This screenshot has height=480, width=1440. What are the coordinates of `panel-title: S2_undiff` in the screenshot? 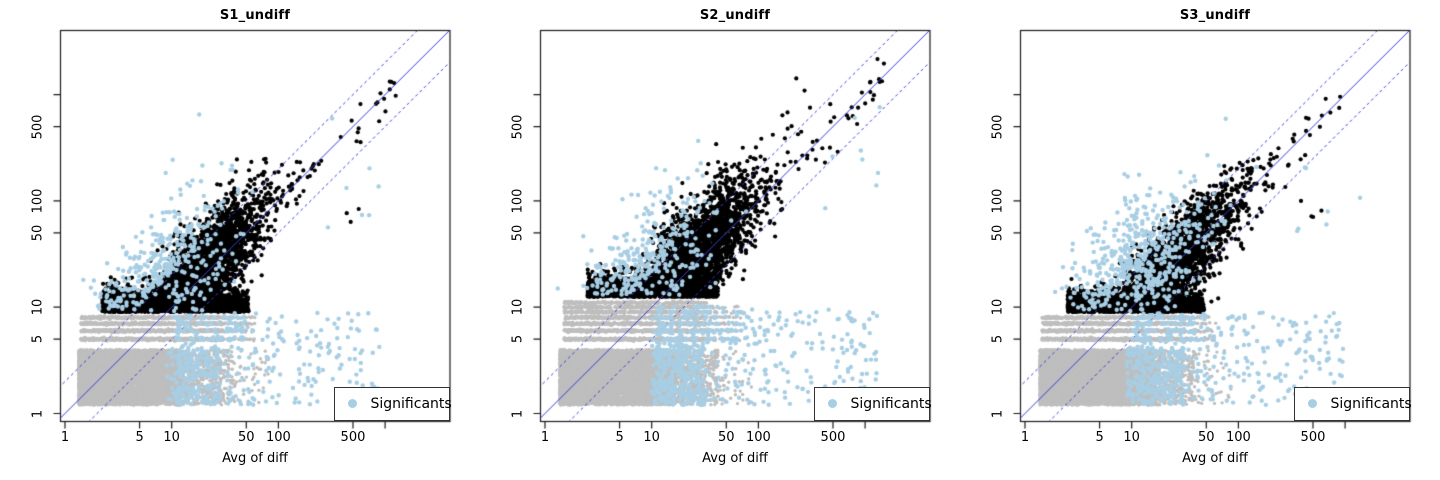 It's located at (735, 15).